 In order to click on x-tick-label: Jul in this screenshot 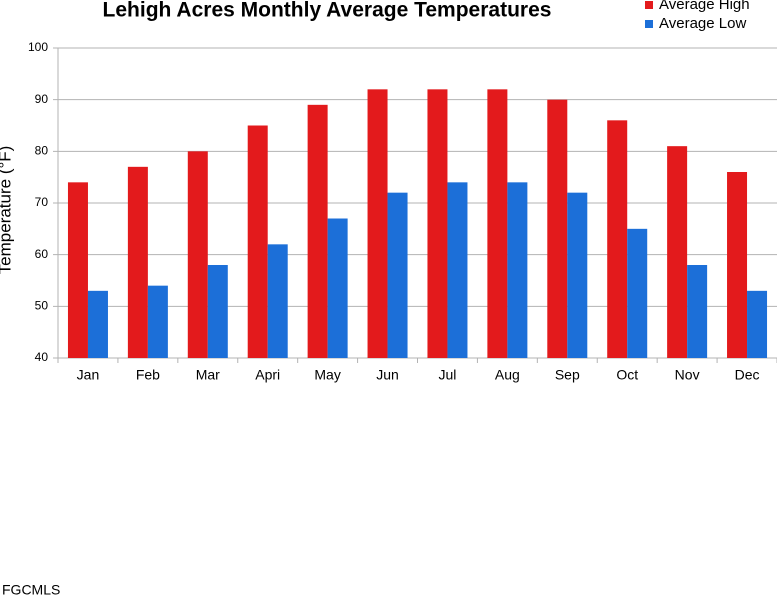, I will do `click(448, 375)`.